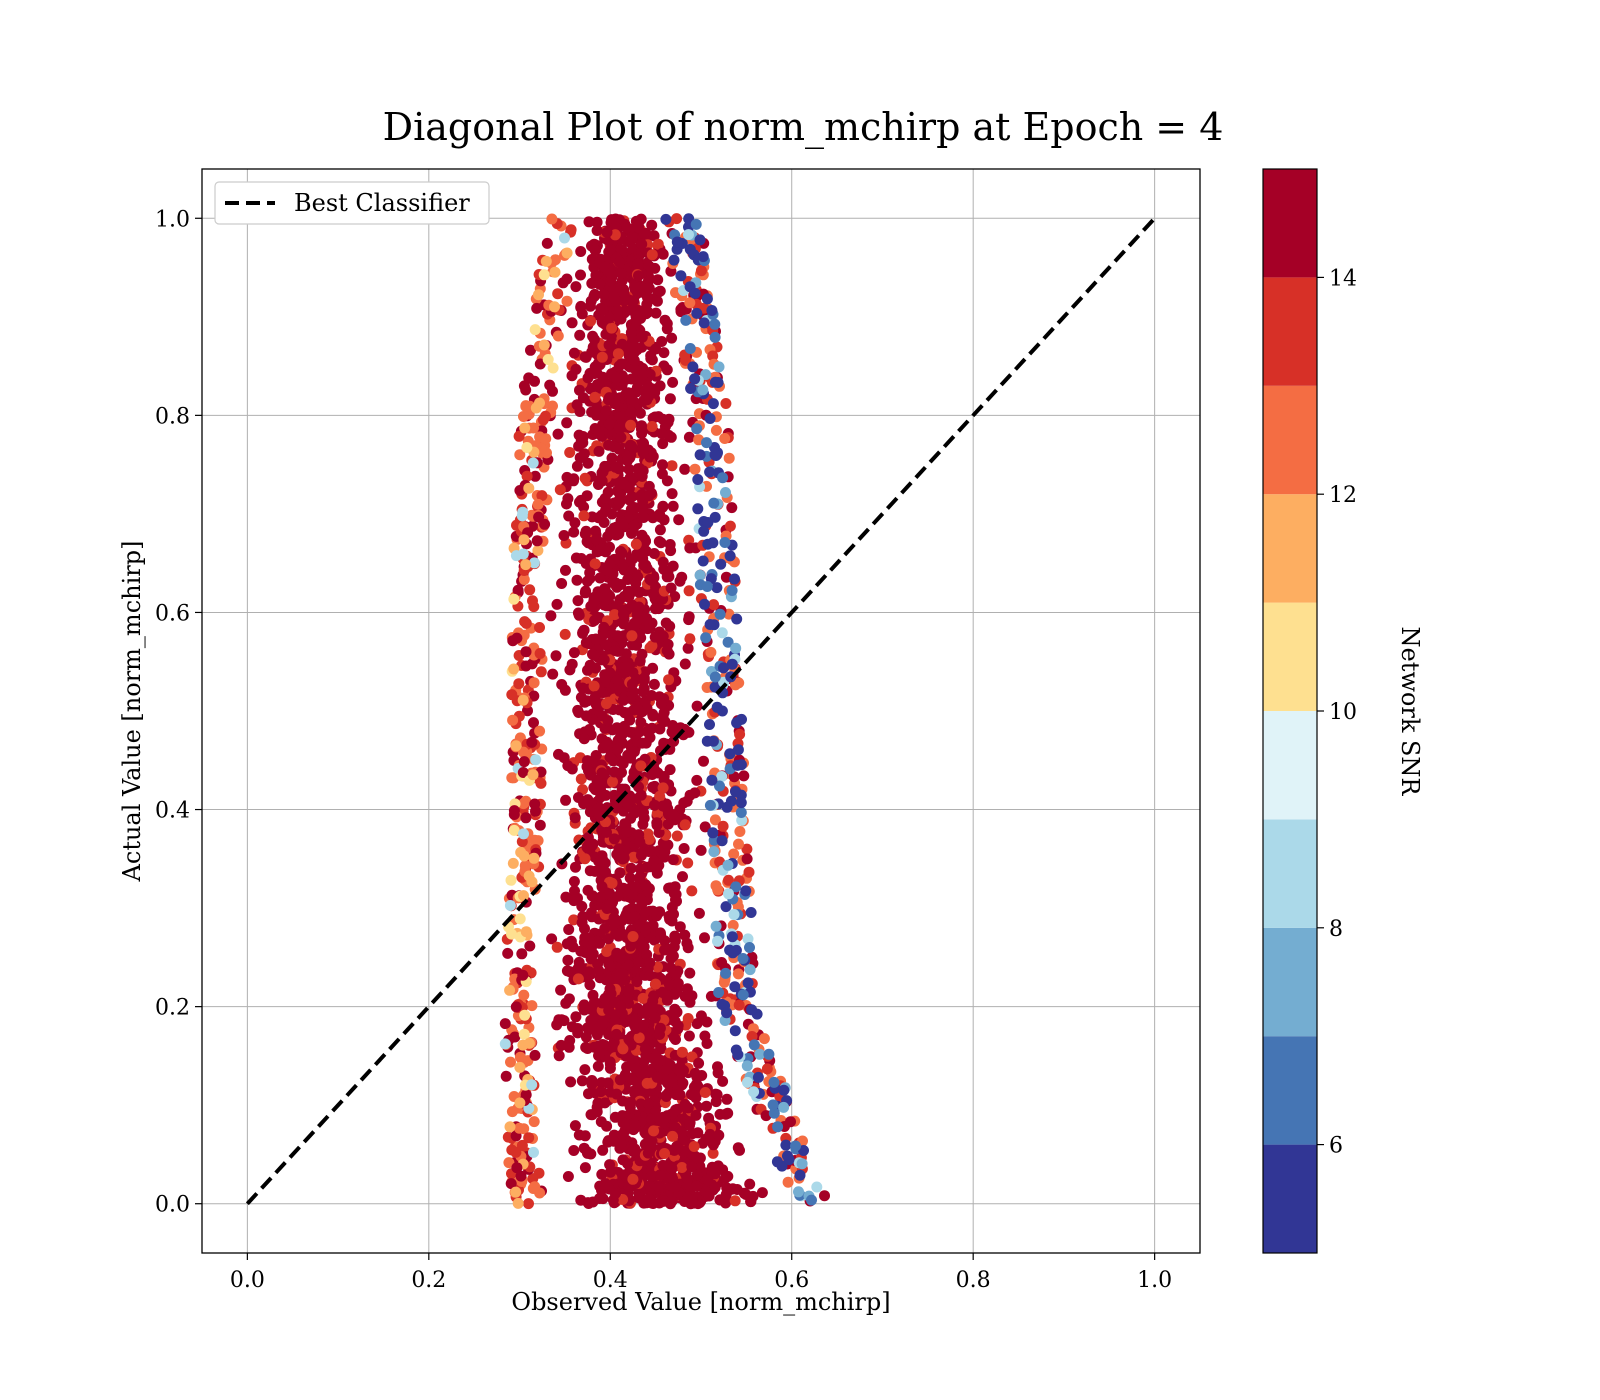 The width and height of the screenshot is (1600, 1400). I want to click on colorbar-tick-label: 8, so click(1336, 929).